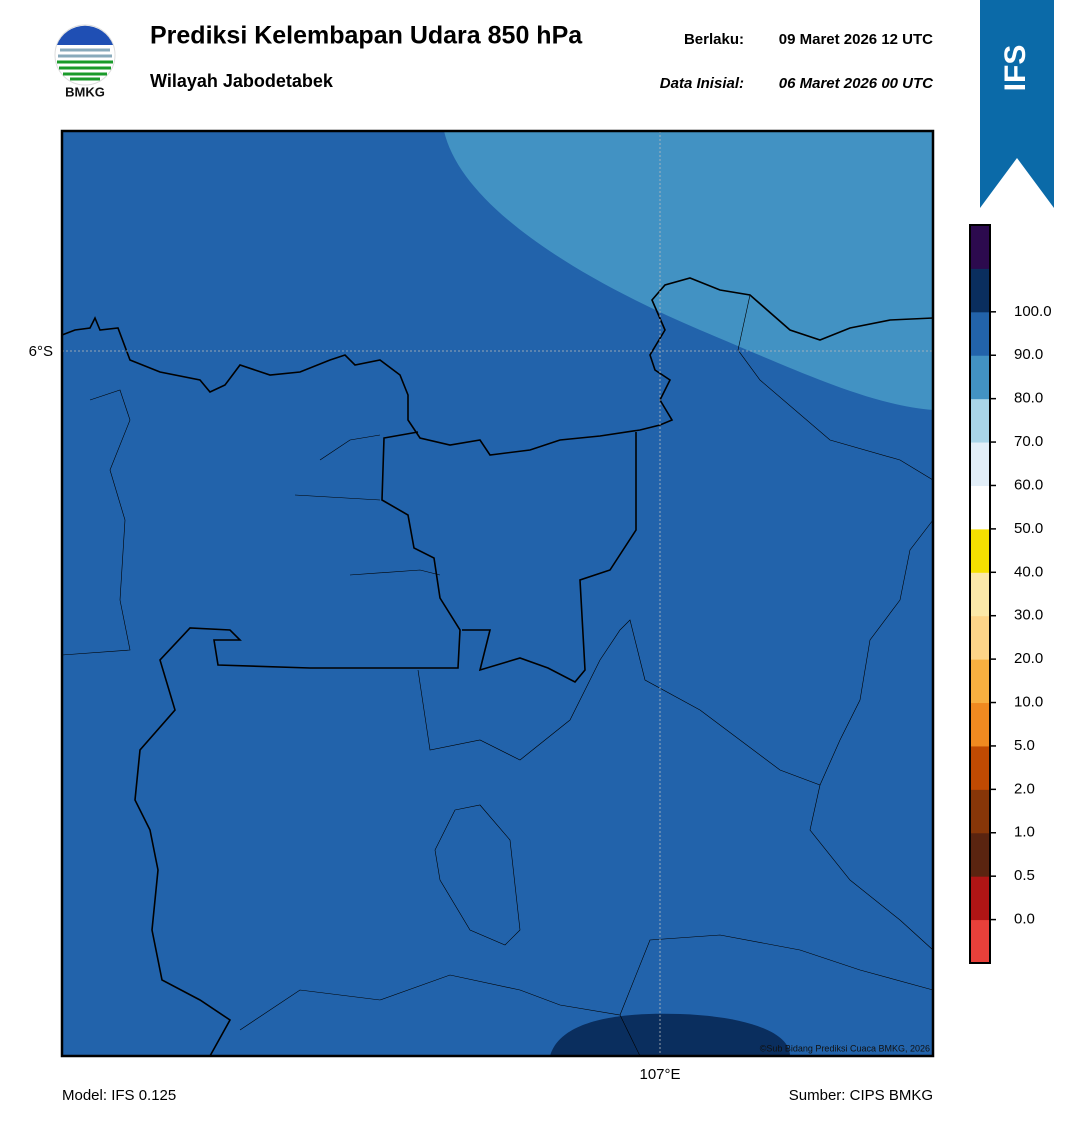 This screenshot has height=1133, width=1081. Describe the element at coordinates (714, 39) in the screenshot. I see `valid-label: Berlaku:` at that location.